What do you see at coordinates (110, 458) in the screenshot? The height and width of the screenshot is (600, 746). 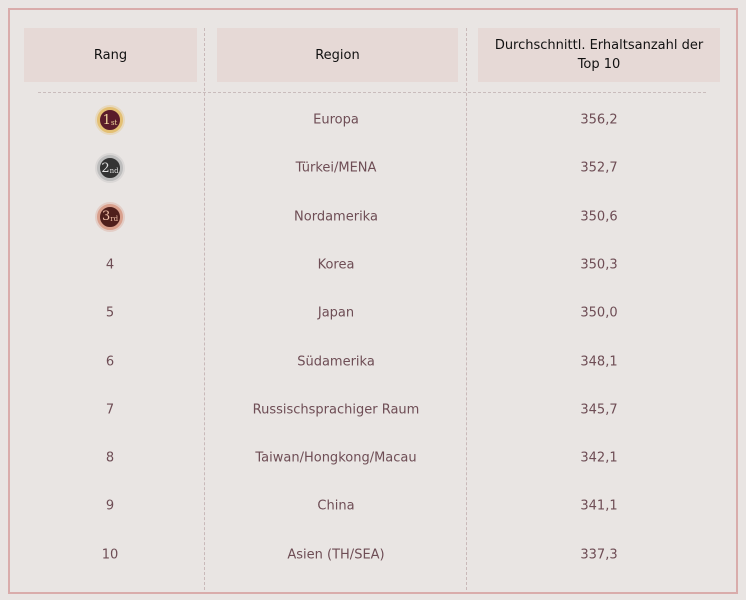 I see `rank: 8` at bounding box center [110, 458].